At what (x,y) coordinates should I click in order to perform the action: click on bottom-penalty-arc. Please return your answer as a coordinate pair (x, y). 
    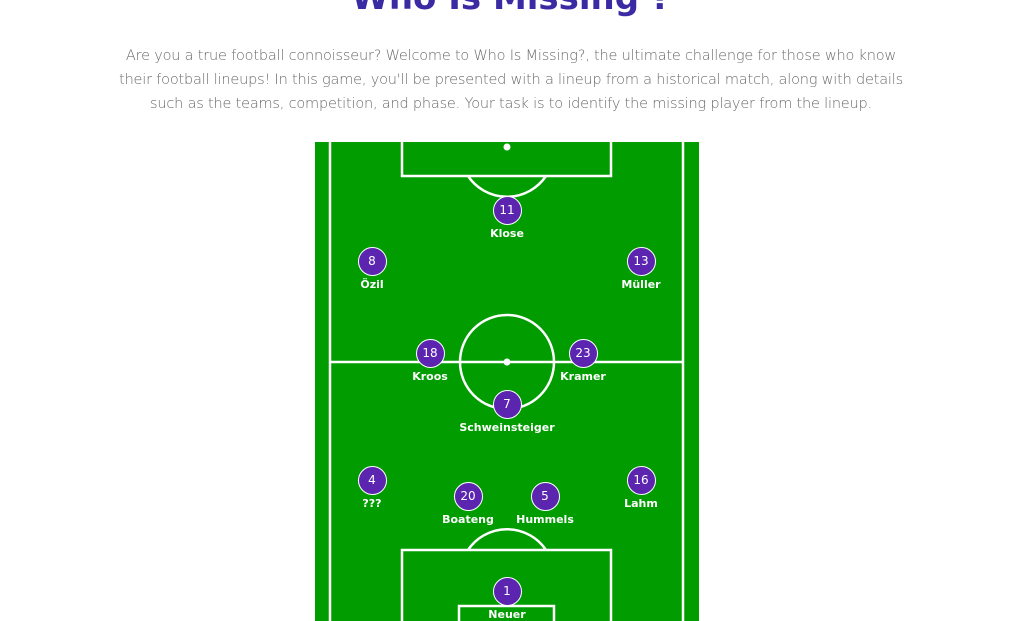
    Looking at the image, I should click on (507, 539).